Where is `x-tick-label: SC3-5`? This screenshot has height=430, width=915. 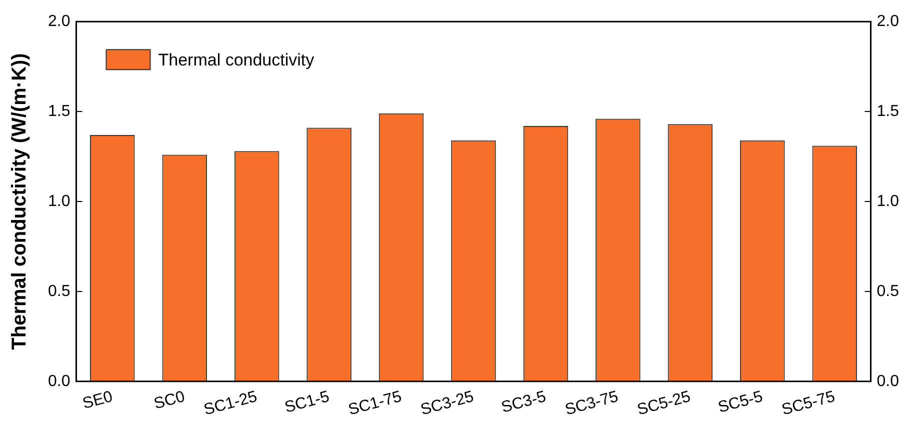 x-tick-label: SC3-5 is located at coordinates (524, 402).